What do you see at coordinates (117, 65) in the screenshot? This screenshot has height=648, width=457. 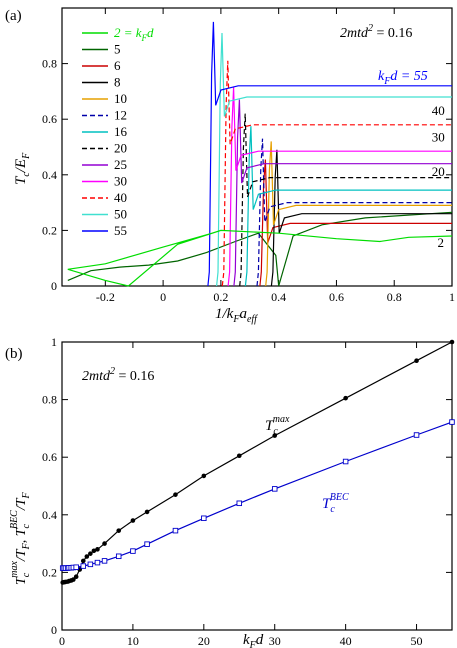 I see `legend-label-6: 6` at bounding box center [117, 65].